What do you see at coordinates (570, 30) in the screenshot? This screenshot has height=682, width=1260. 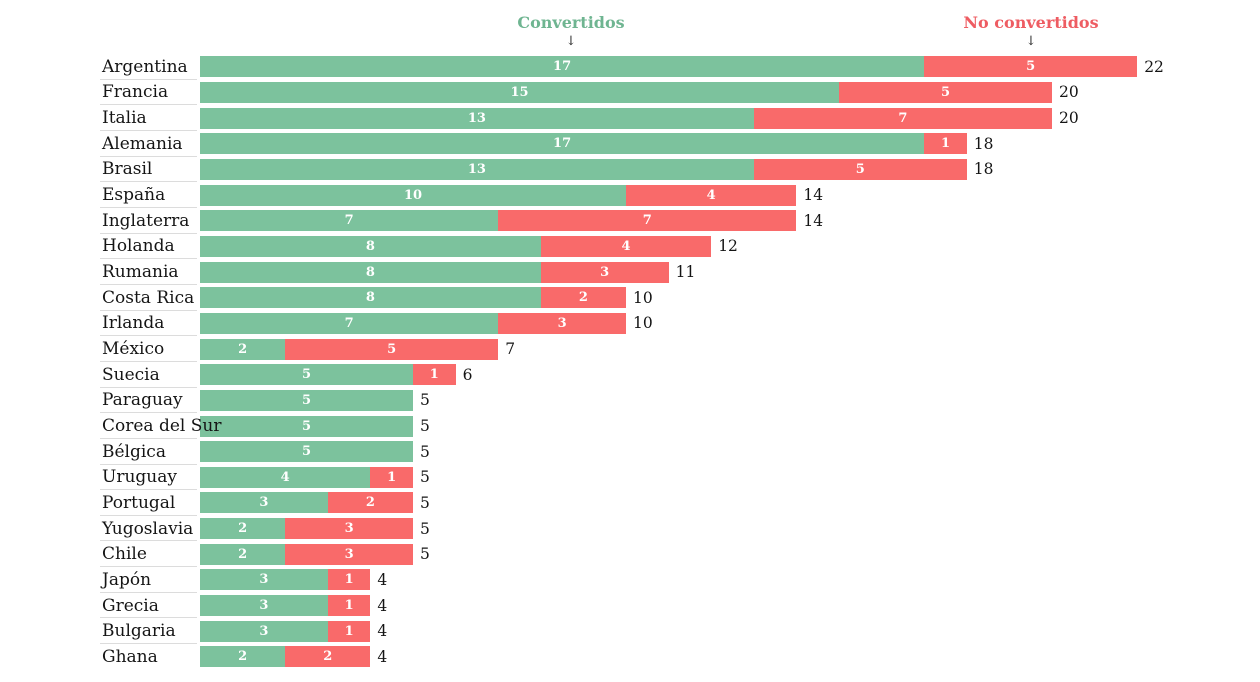 I see `legend-item-convertidos: Convertidos ↓` at bounding box center [570, 30].